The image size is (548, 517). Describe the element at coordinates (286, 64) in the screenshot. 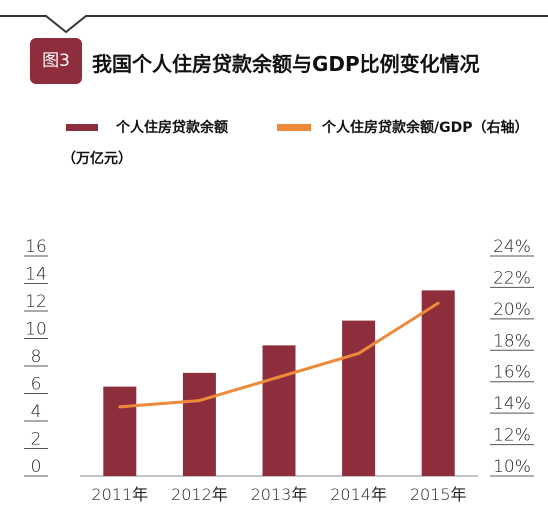

I see `chart-title: 我国个人住房贷款余额与GDP比例变化情况` at that location.